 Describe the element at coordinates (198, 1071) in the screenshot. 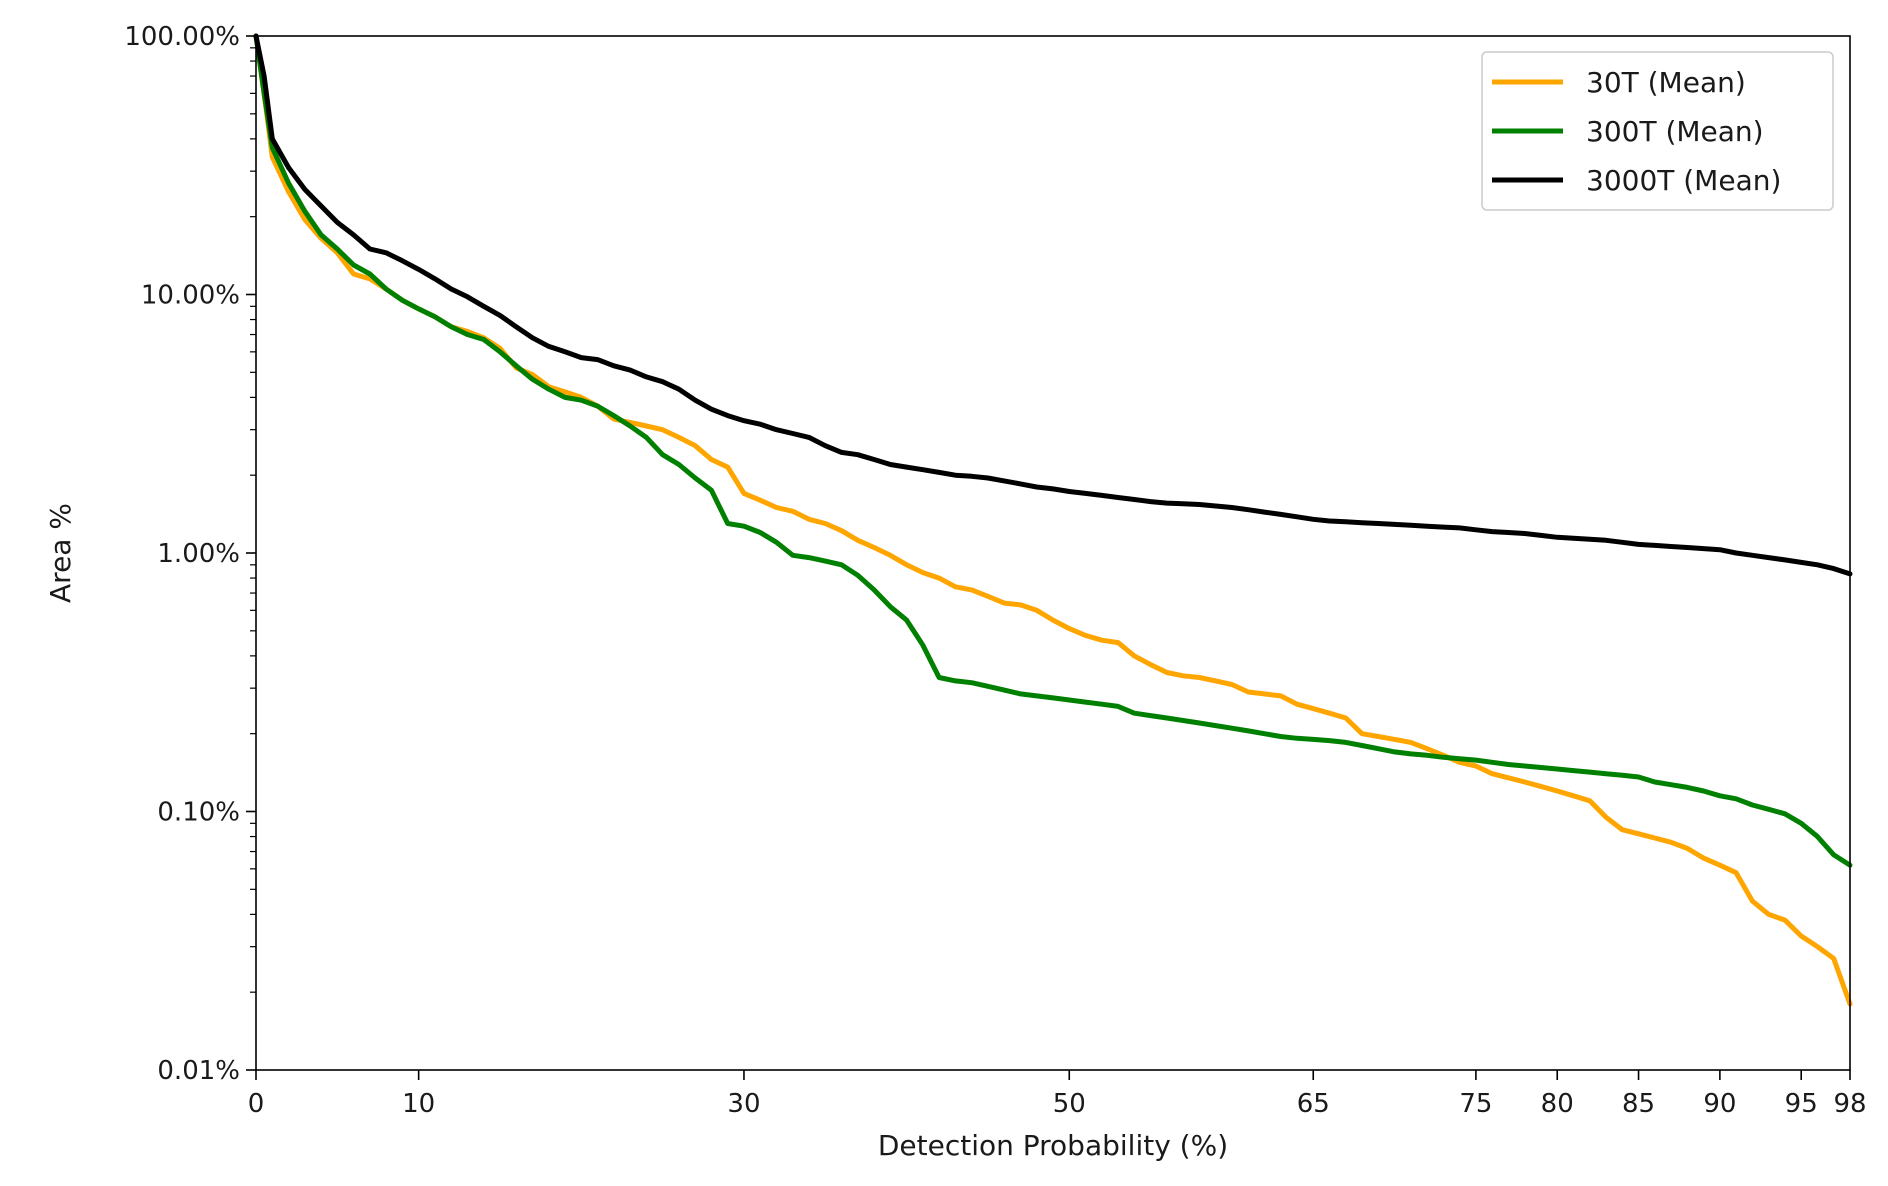

I see `y-tick-label: 0.01%` at that location.